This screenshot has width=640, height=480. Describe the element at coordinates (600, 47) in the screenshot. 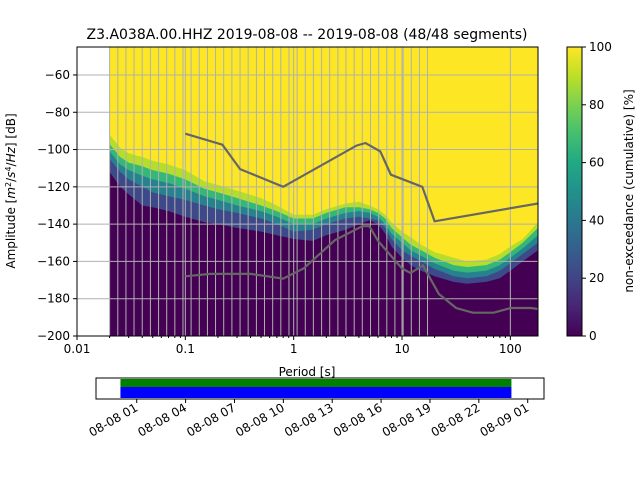

I see `colorbar-tick-label: 100` at that location.